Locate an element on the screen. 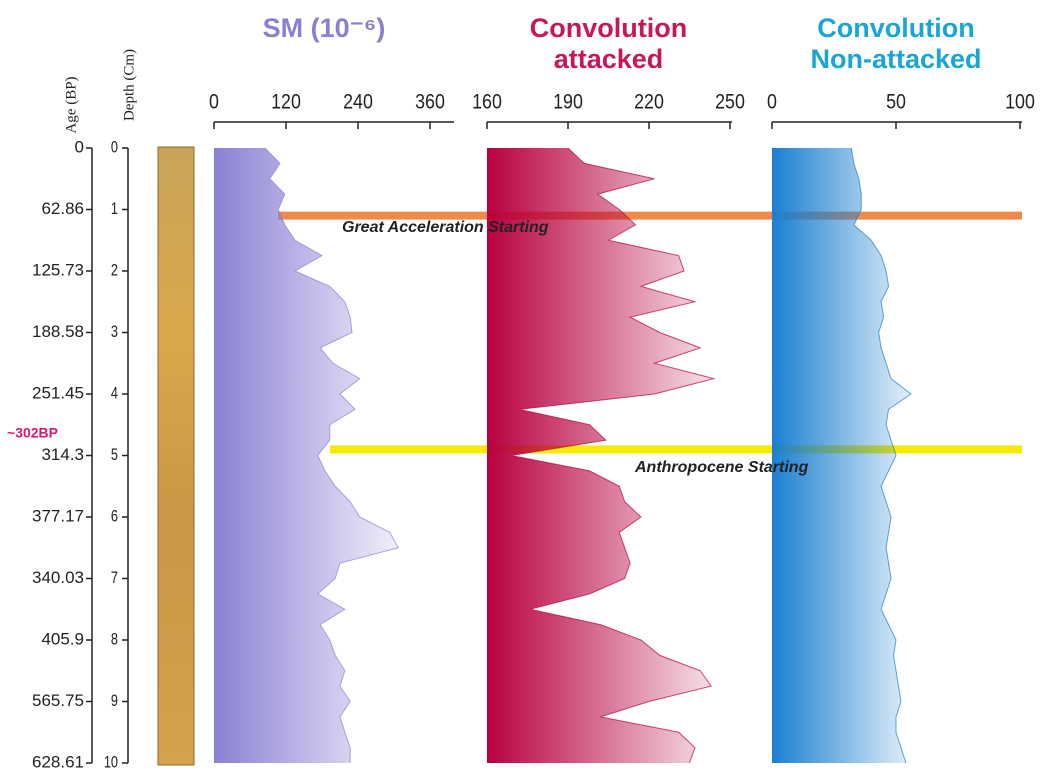 This screenshot has width=1040, height=778. age-tick-label: 377.17 is located at coordinates (58, 515).